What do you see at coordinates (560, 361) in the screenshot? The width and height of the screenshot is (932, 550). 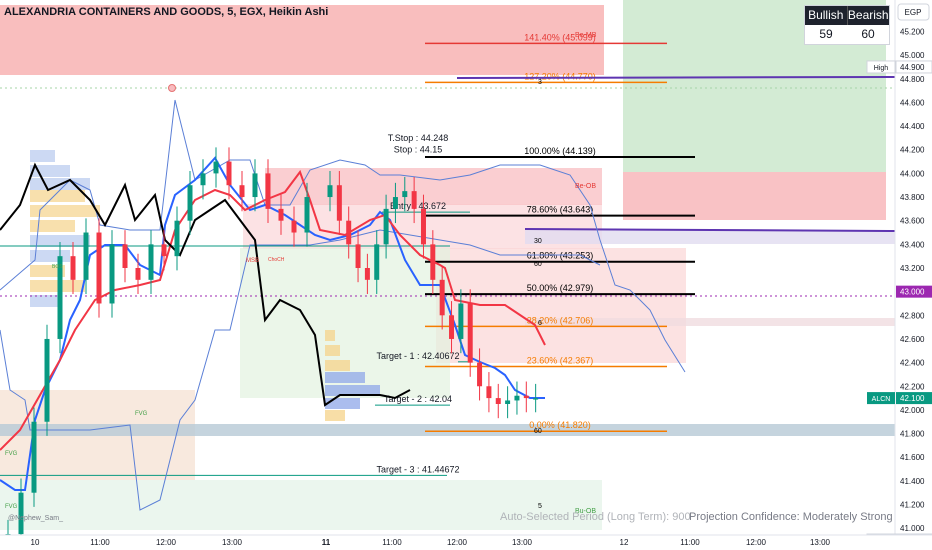 I see `fib-label: 23.60% (42.367)` at bounding box center [560, 361].